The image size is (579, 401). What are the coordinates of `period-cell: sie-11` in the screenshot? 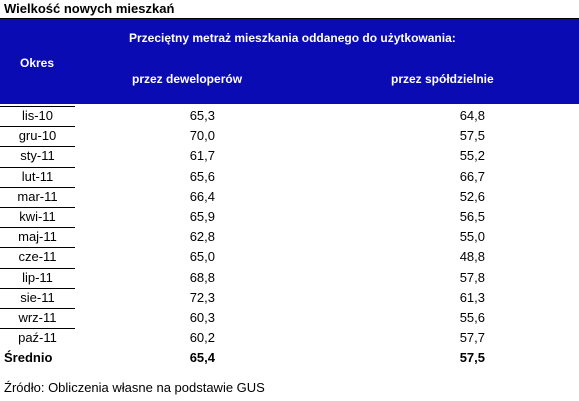 It's located at (37, 297).